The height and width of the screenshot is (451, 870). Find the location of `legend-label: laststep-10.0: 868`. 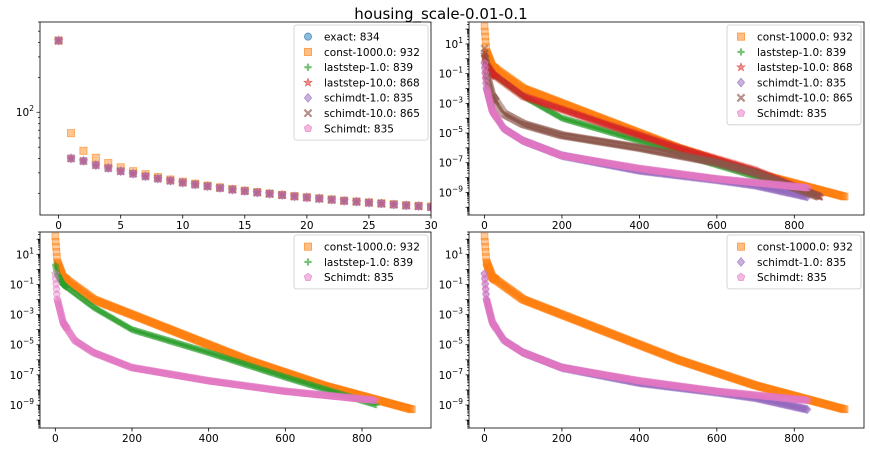

legend-label: laststep-10.0: 868 is located at coordinates (372, 83).